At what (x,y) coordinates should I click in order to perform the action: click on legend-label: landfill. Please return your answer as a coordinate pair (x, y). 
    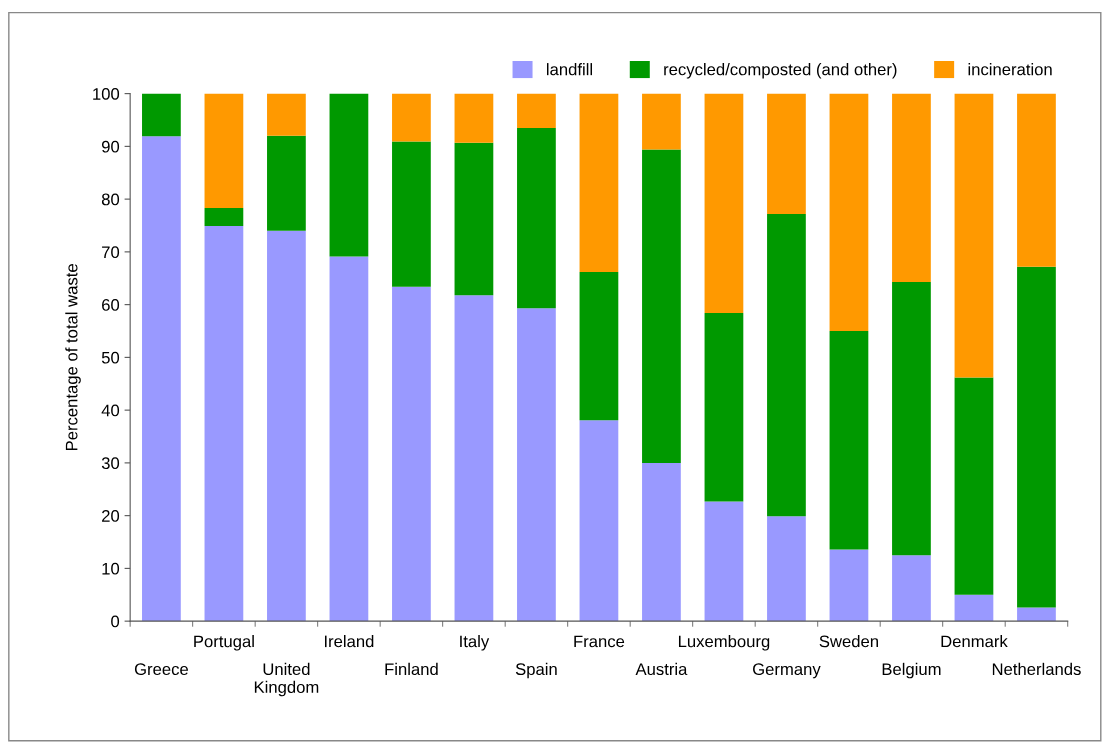
    Looking at the image, I should click on (569, 69).